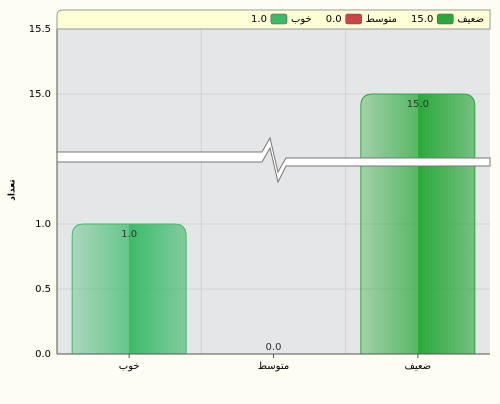 The height and width of the screenshot is (404, 500). Describe the element at coordinates (129, 234) in the screenshot. I see `value-label: 1.0` at that location.